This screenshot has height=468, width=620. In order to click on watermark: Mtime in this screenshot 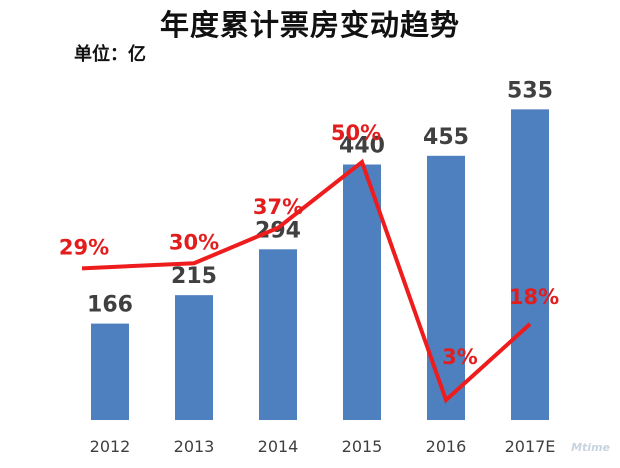, I will do `click(590, 447)`.